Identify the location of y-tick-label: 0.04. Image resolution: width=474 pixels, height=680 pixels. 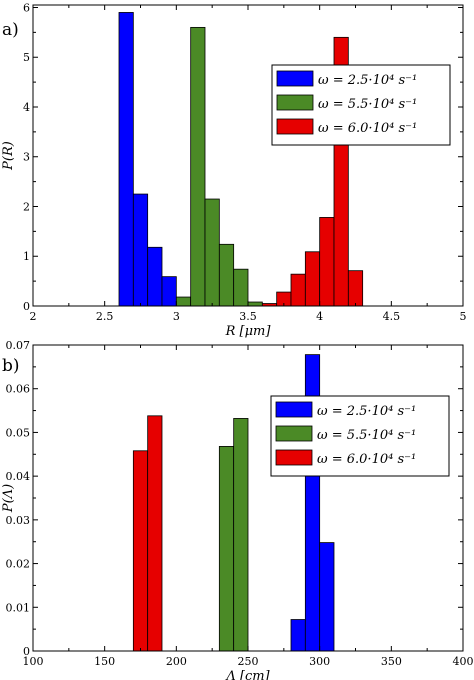
(18, 476).